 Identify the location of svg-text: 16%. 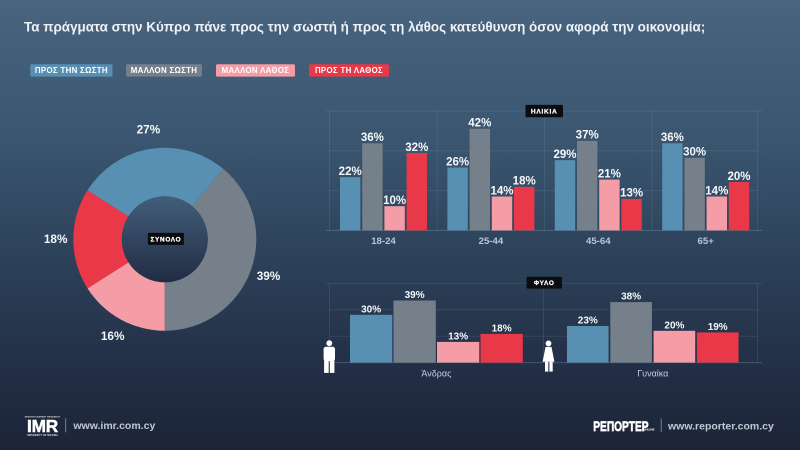
(113, 336).